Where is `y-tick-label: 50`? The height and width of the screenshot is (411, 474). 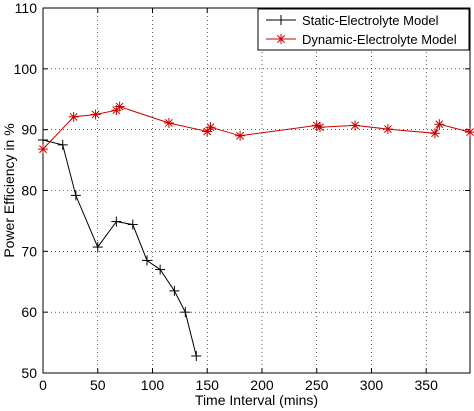 y-tick-label: 50 is located at coordinates (29, 373).